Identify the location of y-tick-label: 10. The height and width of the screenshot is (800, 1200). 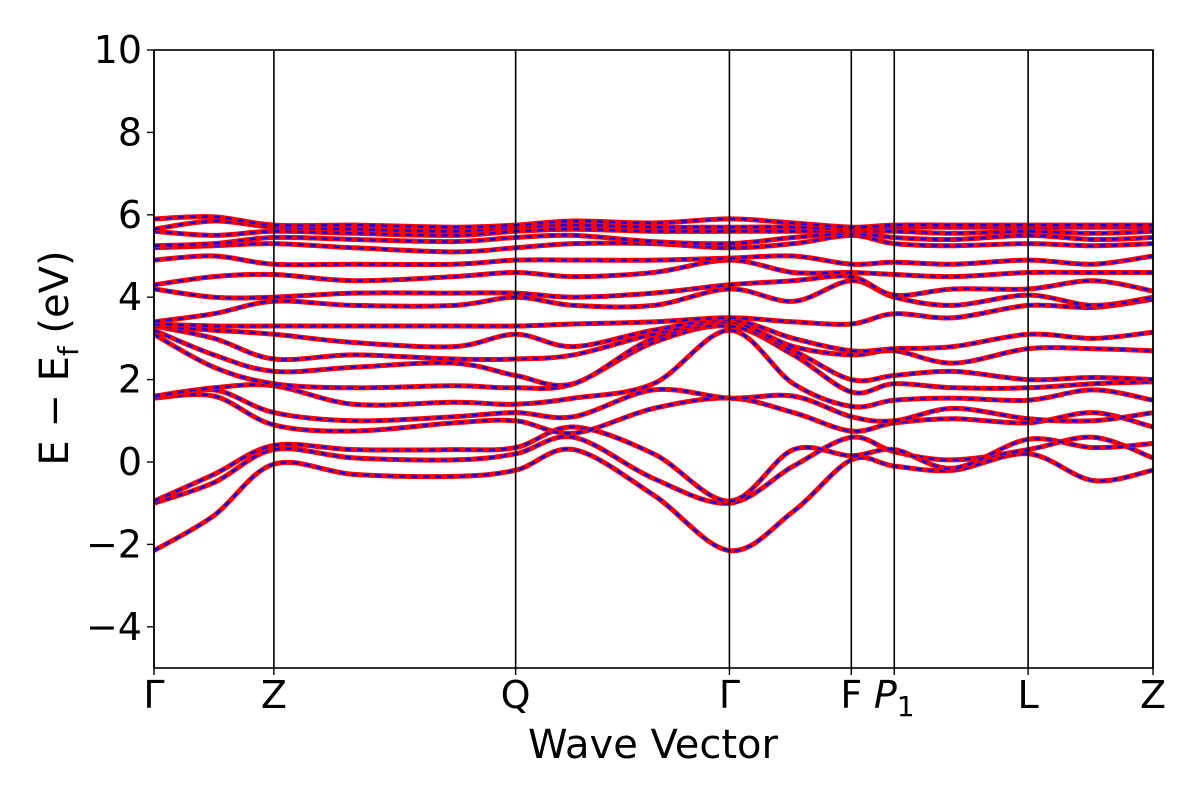
(118, 50).